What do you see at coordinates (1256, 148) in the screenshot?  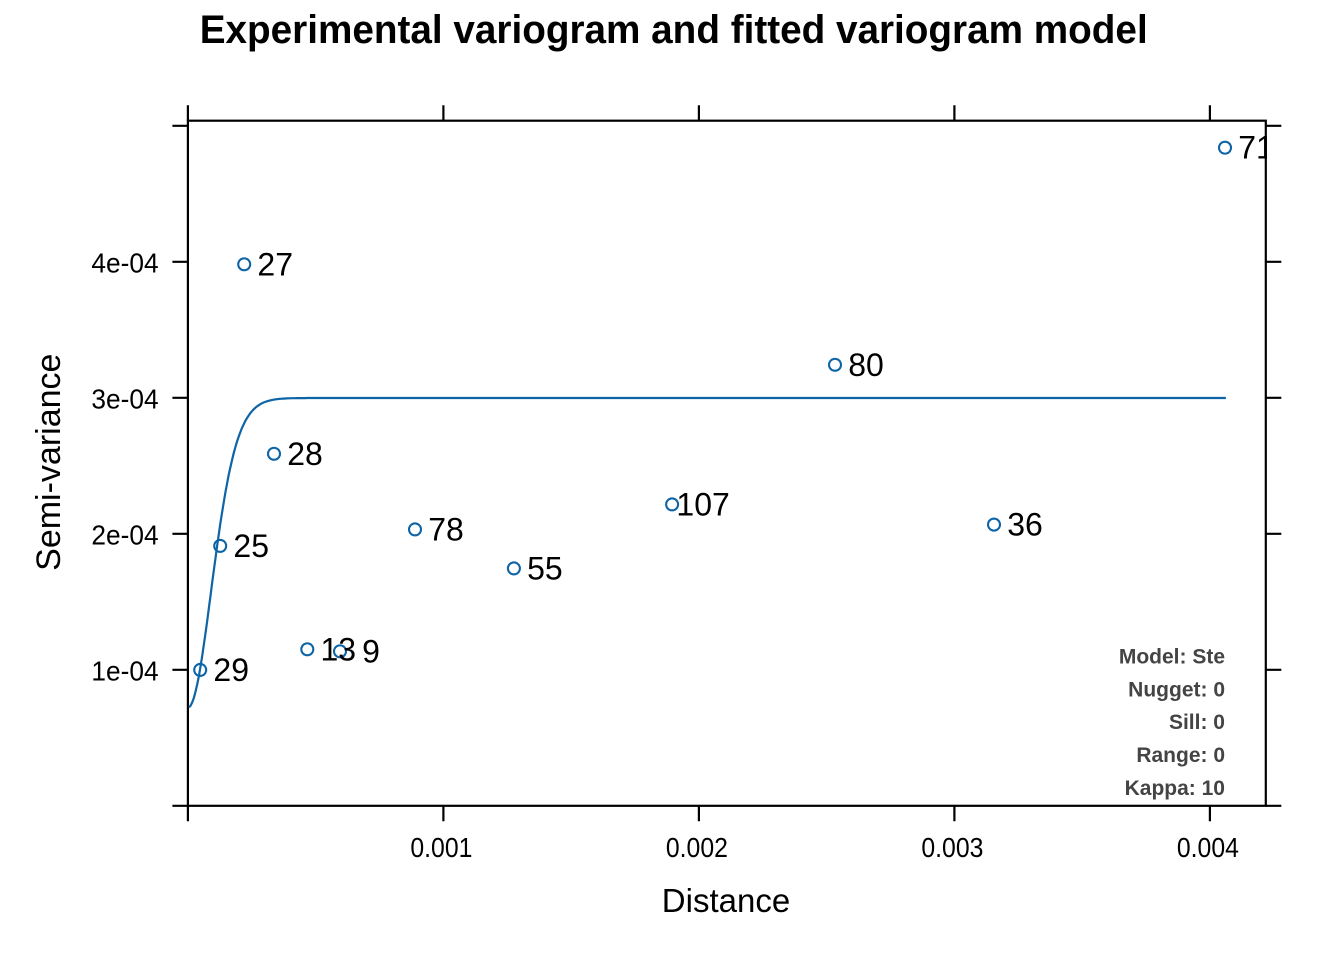 I see `svg-text: 71` at bounding box center [1256, 148].